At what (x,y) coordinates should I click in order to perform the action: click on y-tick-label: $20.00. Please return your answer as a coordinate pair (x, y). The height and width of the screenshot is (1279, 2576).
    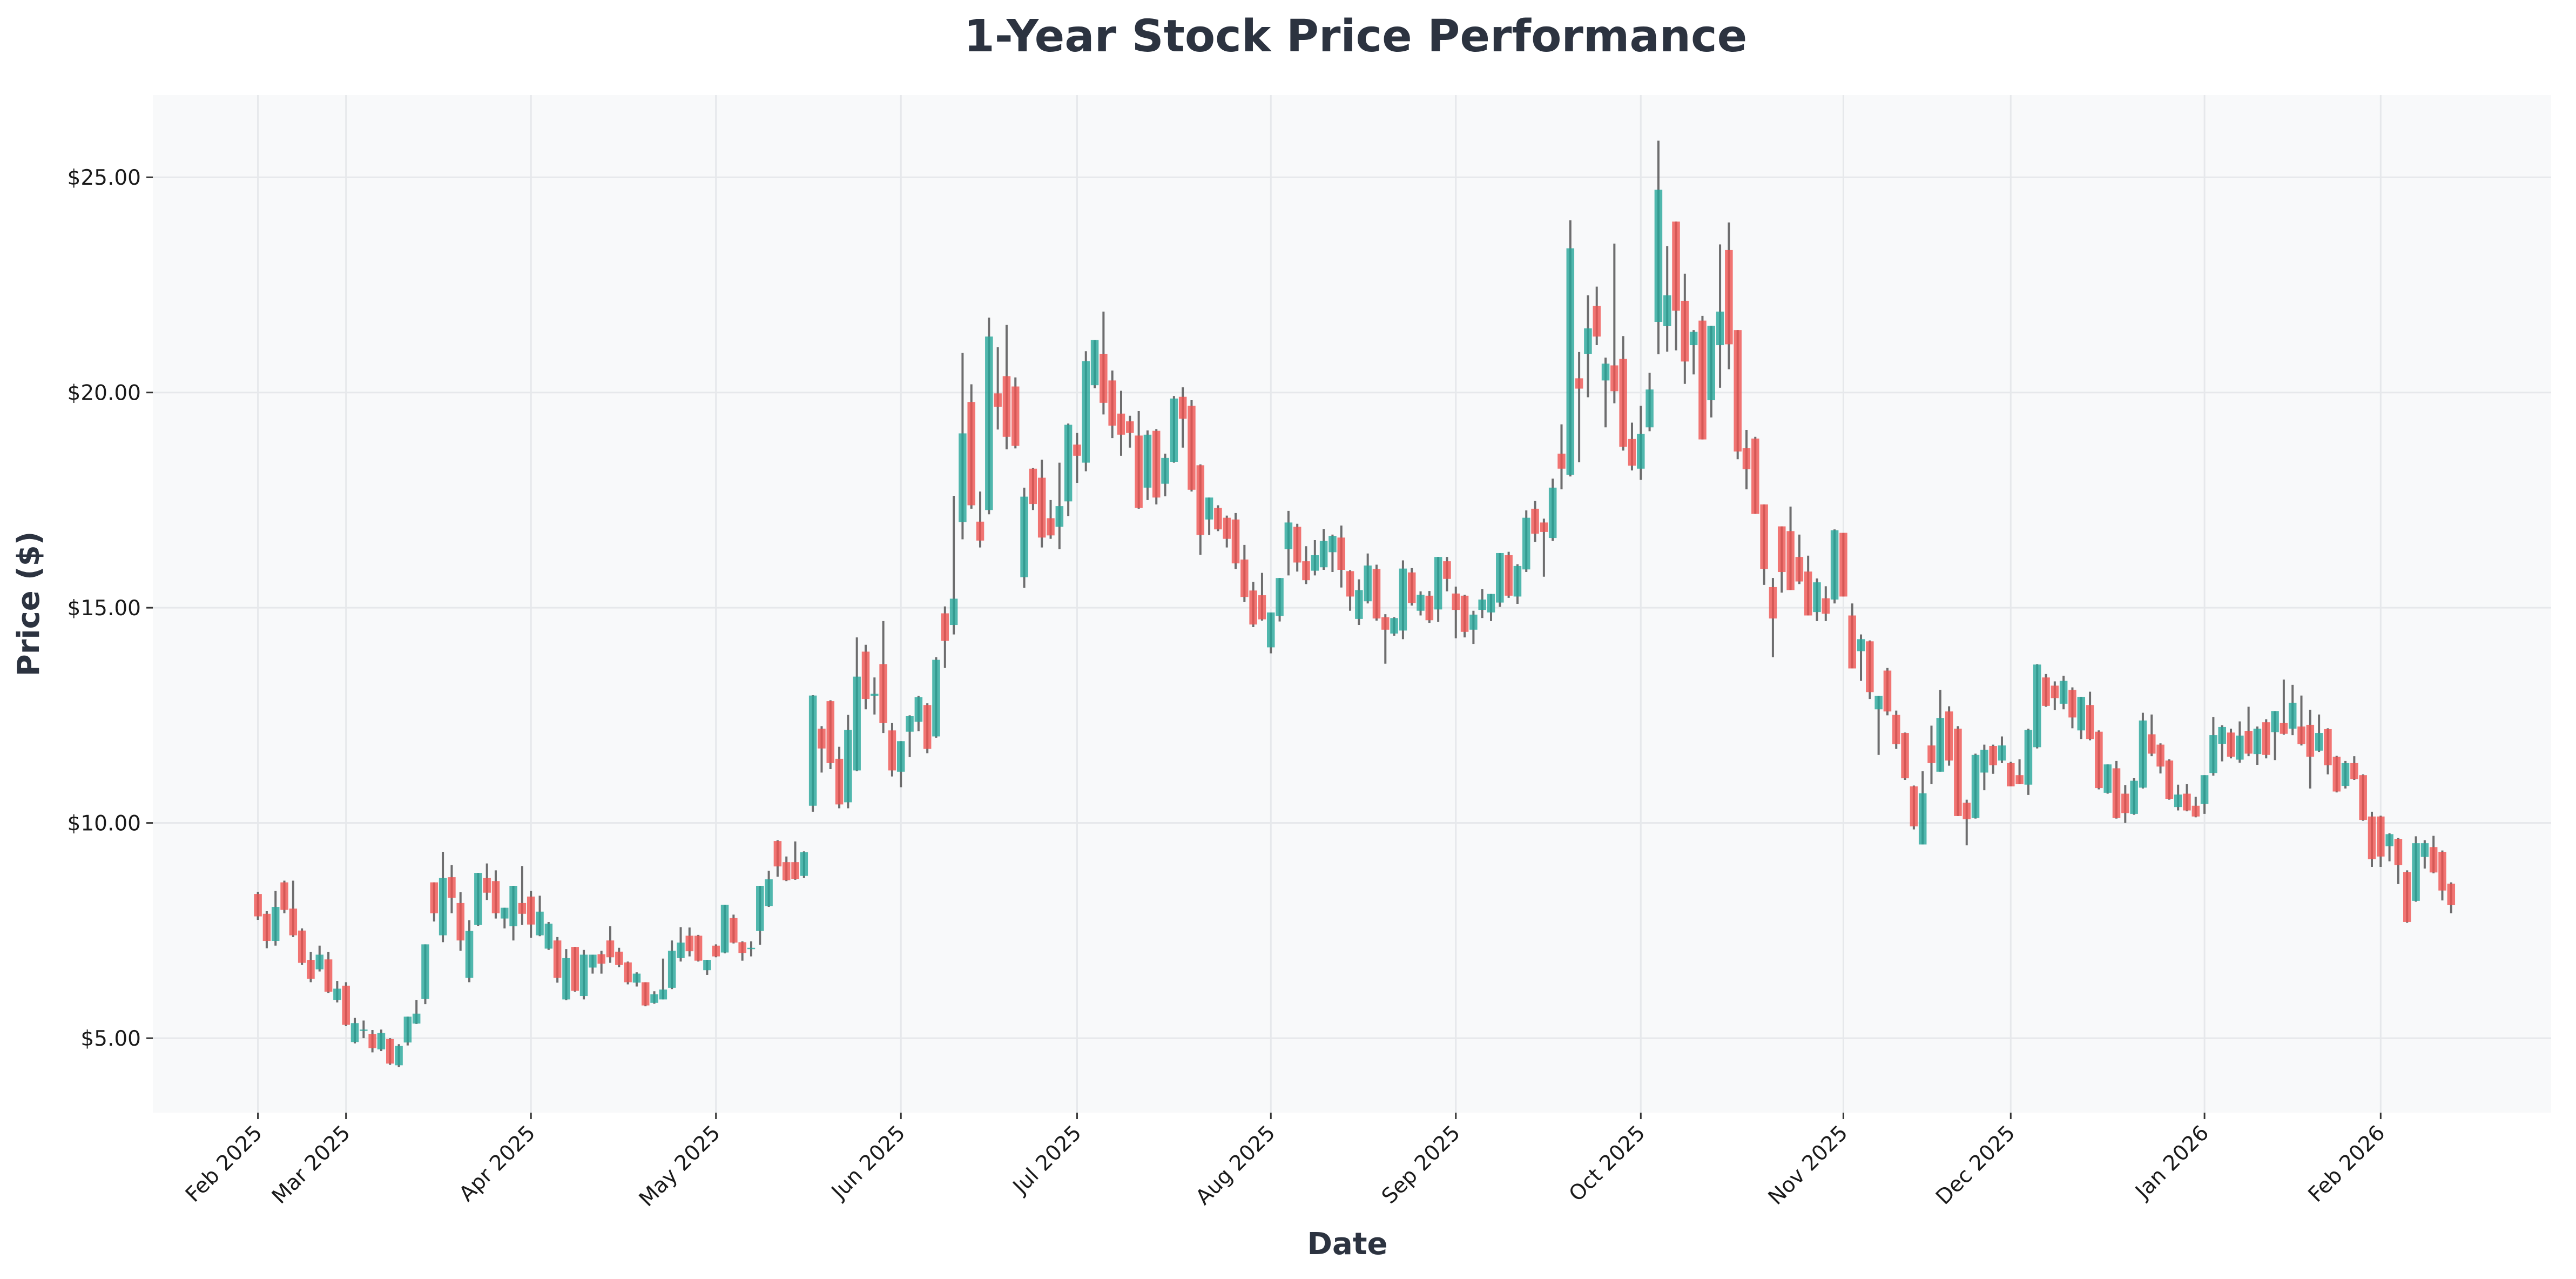
    Looking at the image, I should click on (104, 393).